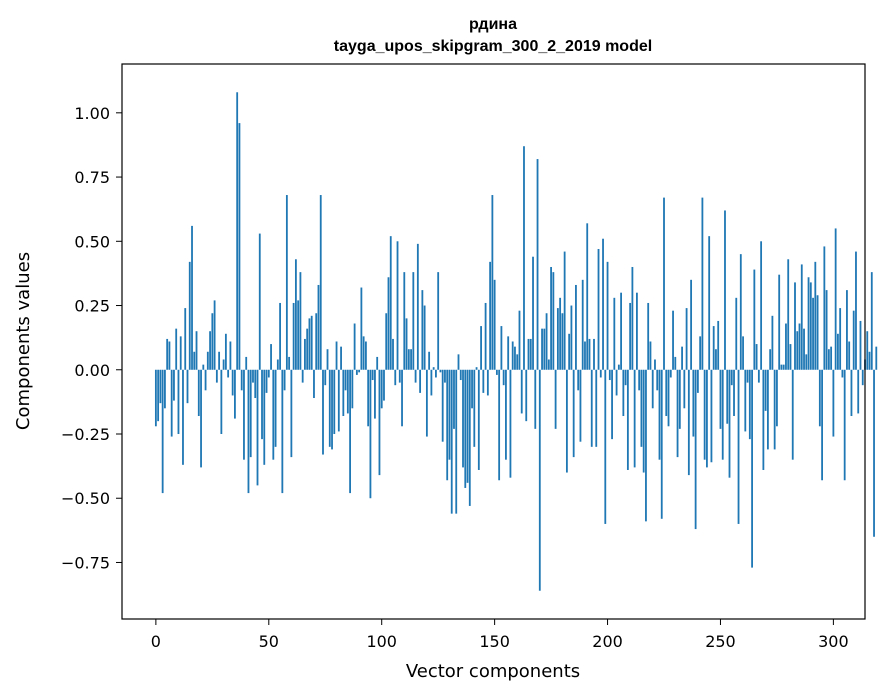 This screenshot has width=880, height=696. I want to click on y-tick-label: −0.75, so click(85, 562).